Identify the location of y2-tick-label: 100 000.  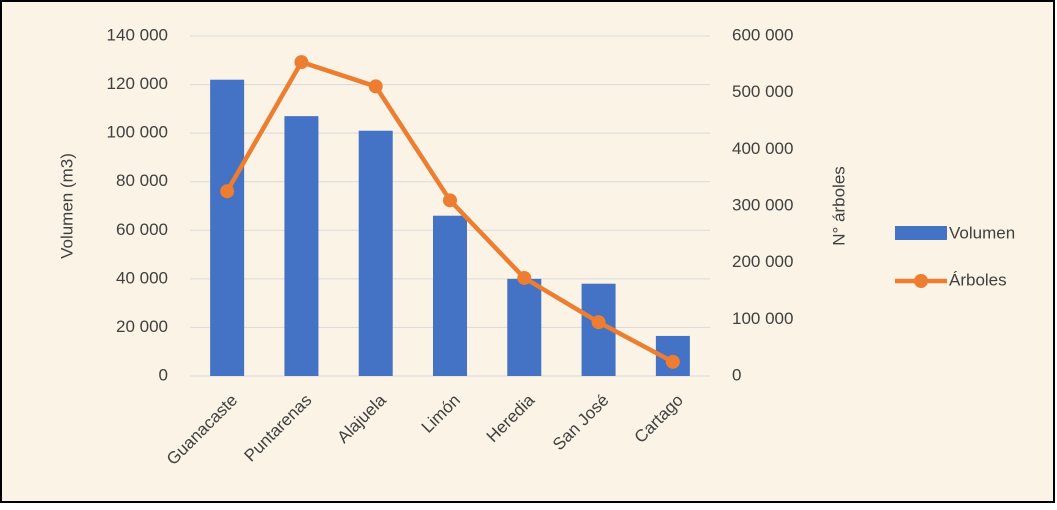
(762, 318).